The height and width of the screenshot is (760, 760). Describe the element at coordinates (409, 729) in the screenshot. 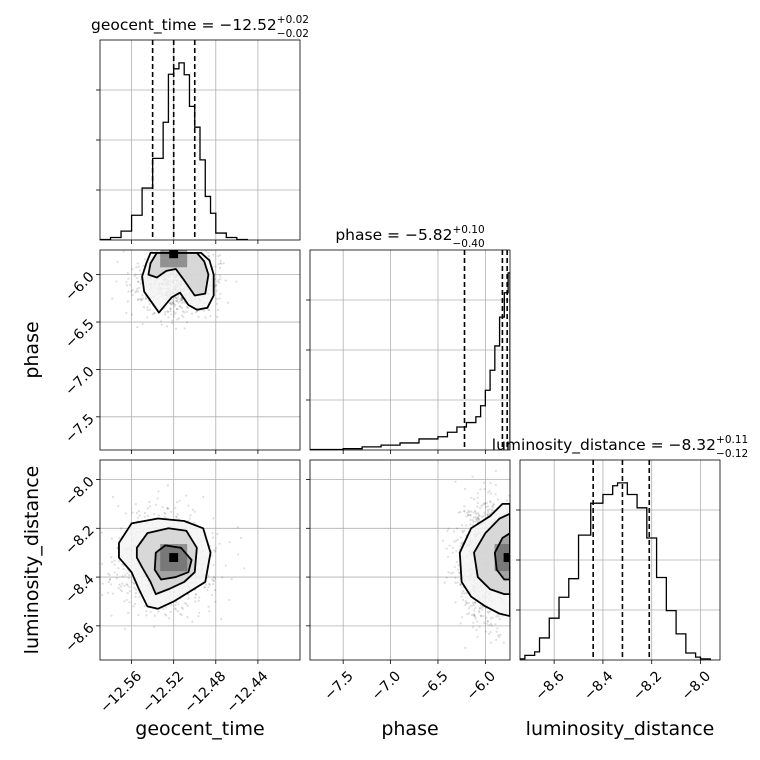

I see `axis-label-x-phase: phase` at that location.